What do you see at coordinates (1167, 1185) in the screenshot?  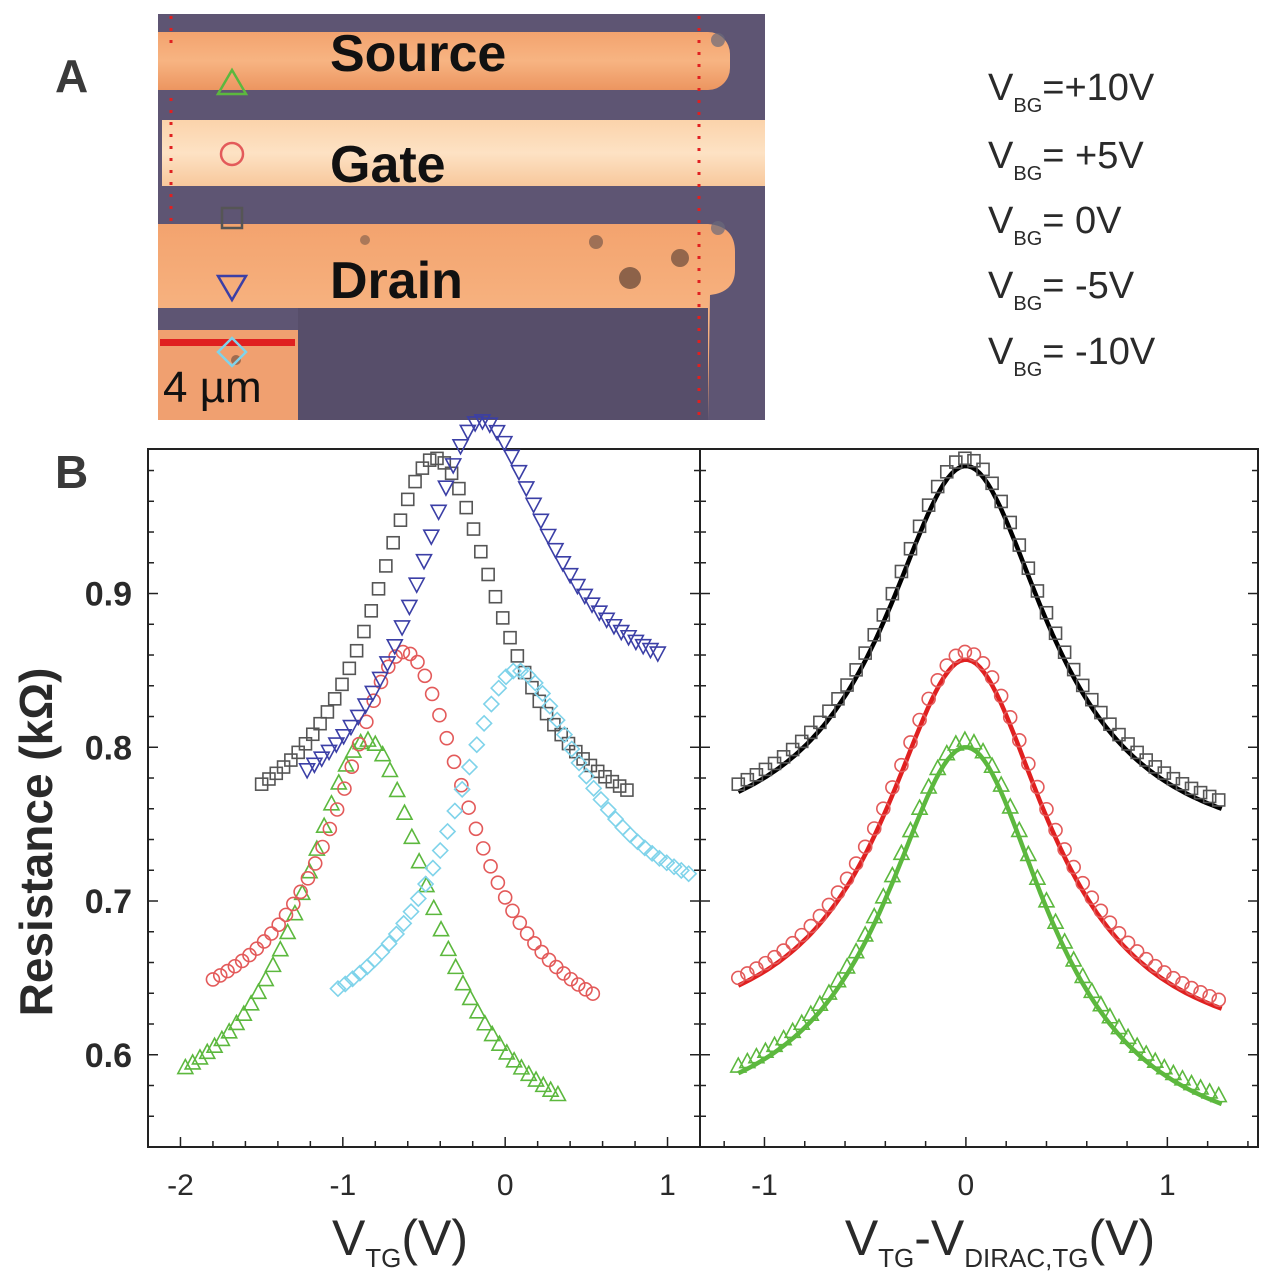 I see `x-tick-label: 1` at bounding box center [1167, 1185].